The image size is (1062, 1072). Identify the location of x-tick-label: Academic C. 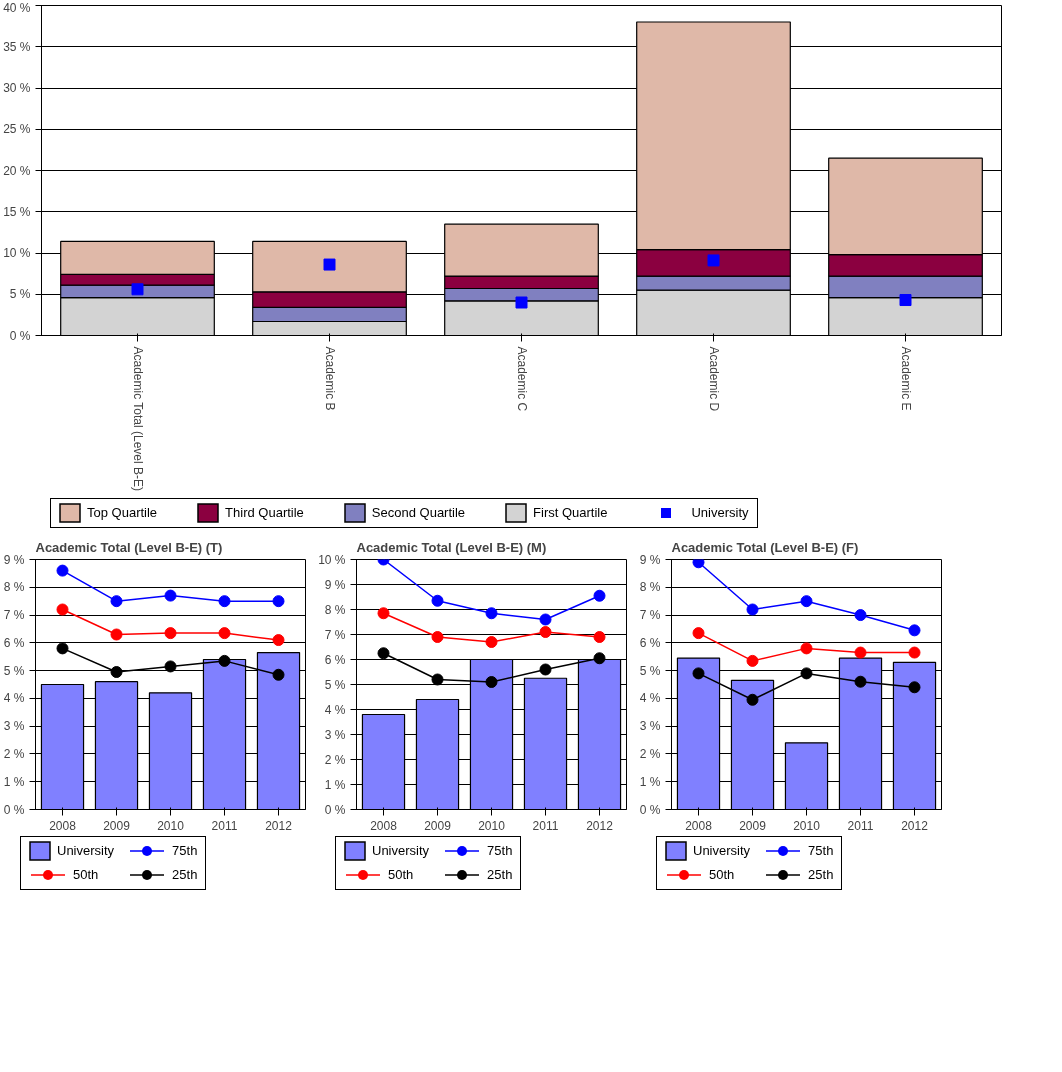
(521, 379).